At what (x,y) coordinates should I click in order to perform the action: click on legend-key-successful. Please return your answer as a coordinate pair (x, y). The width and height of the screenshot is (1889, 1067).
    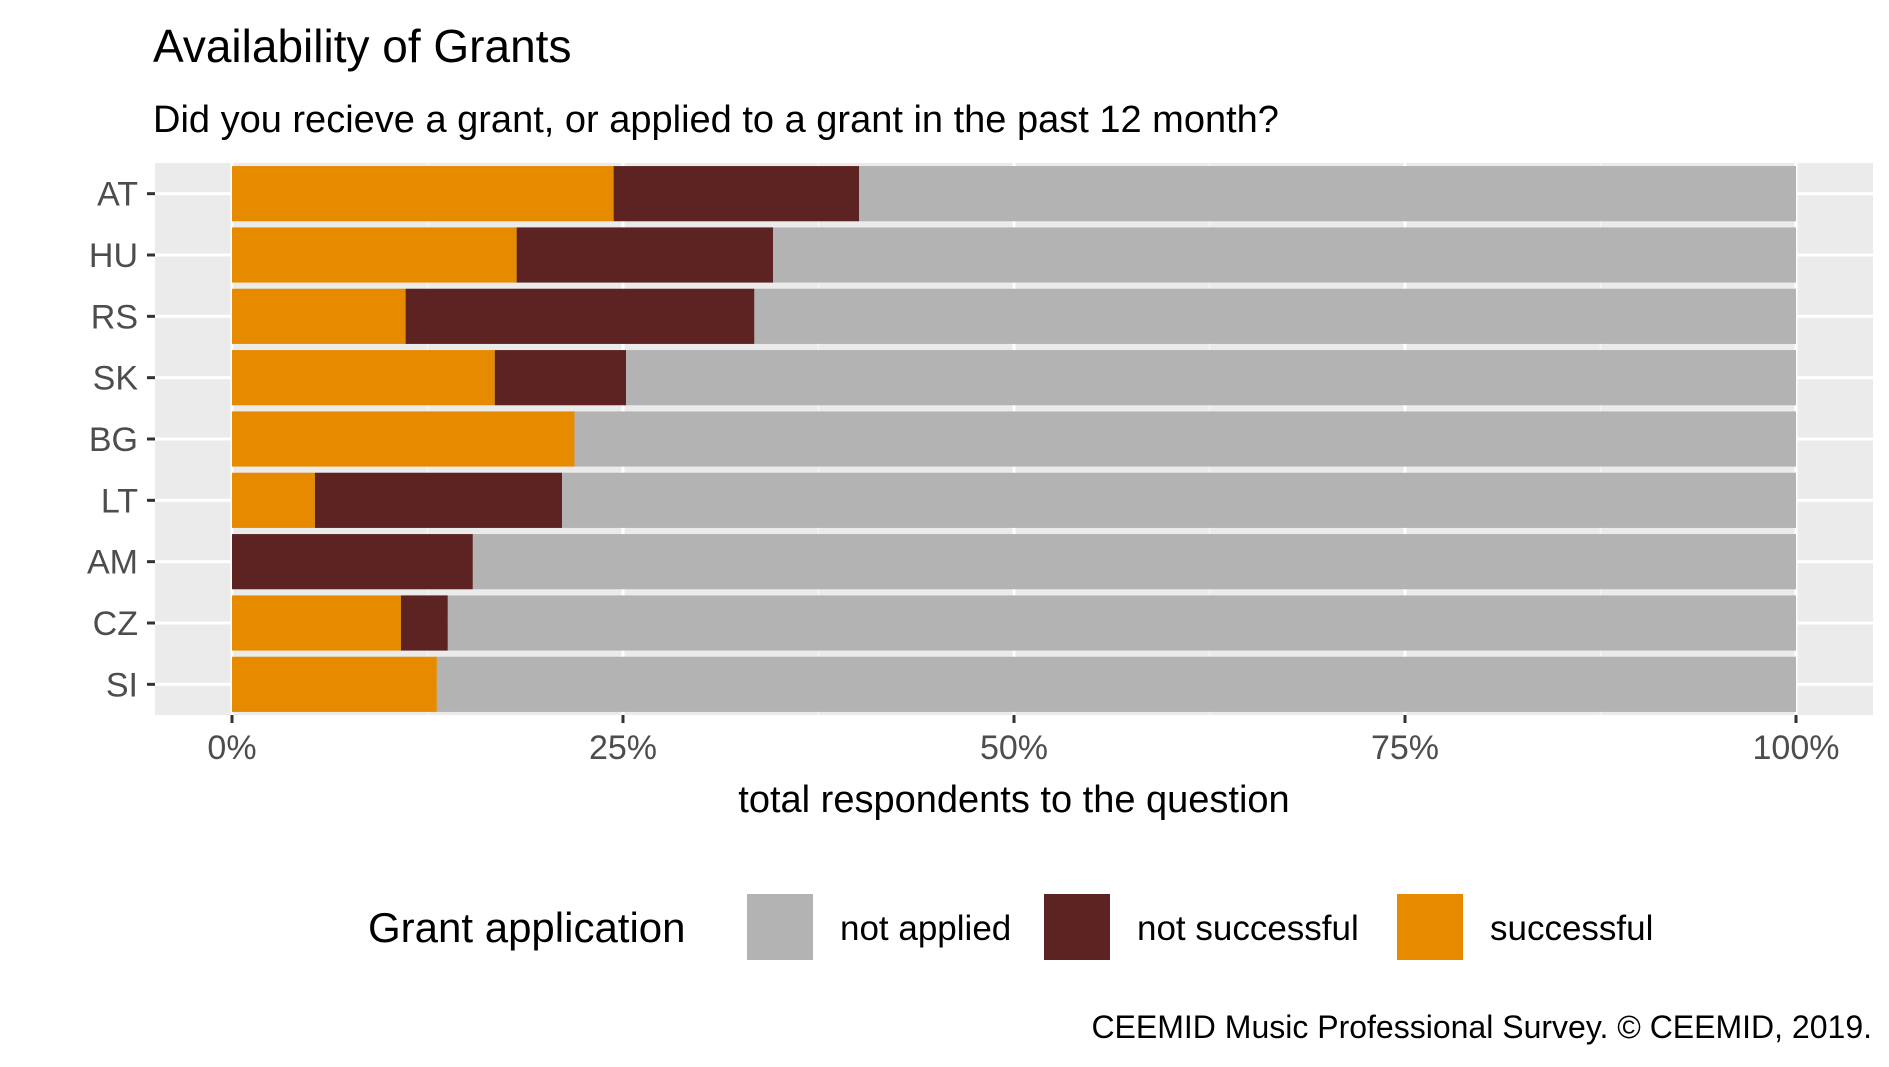
    Looking at the image, I should click on (1430, 927).